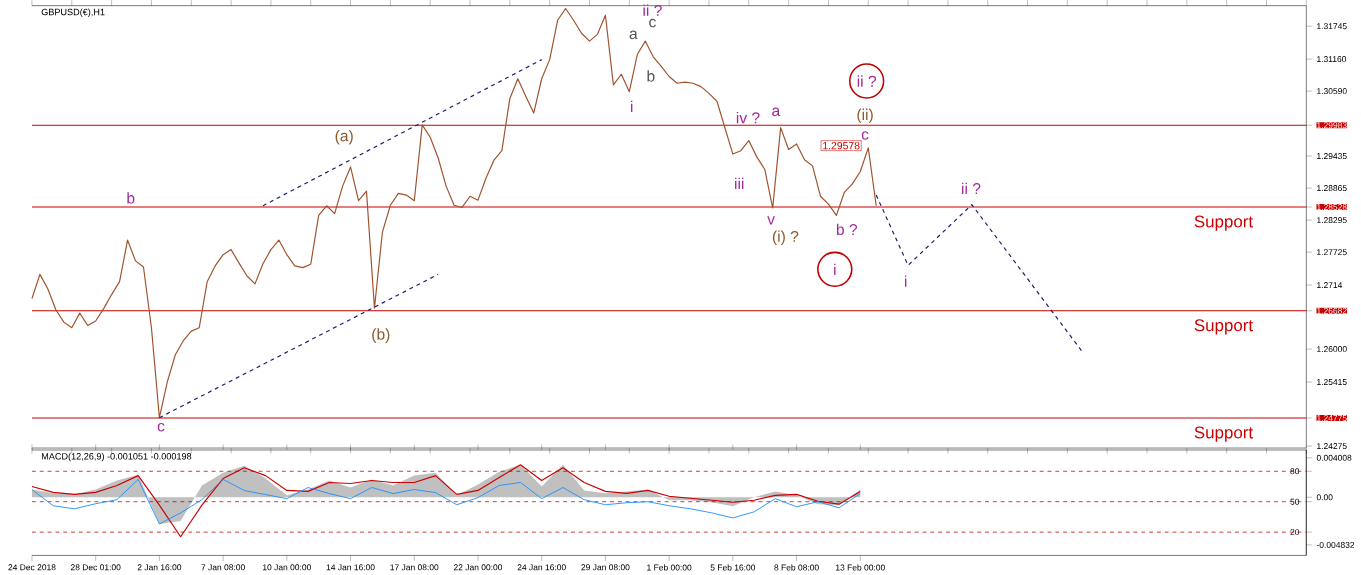  What do you see at coordinates (95, 567) in the screenshot?
I see `x-tick-label: 28 Dec 01:00` at bounding box center [95, 567].